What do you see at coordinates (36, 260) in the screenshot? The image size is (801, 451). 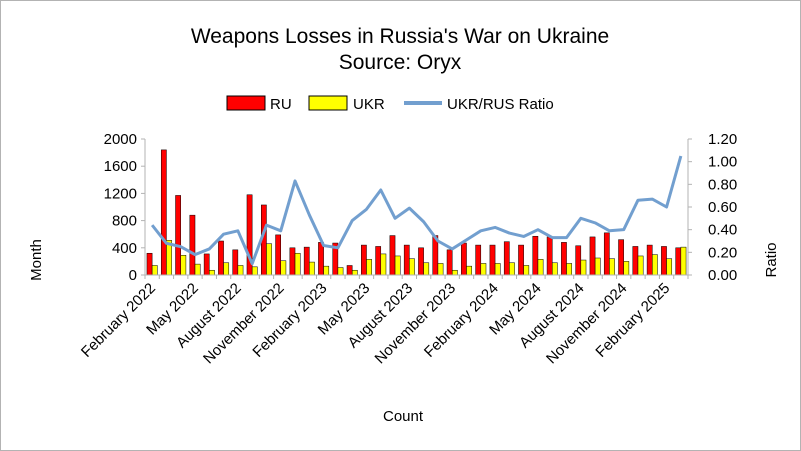 I see `y-axis-title: Month` at bounding box center [36, 260].